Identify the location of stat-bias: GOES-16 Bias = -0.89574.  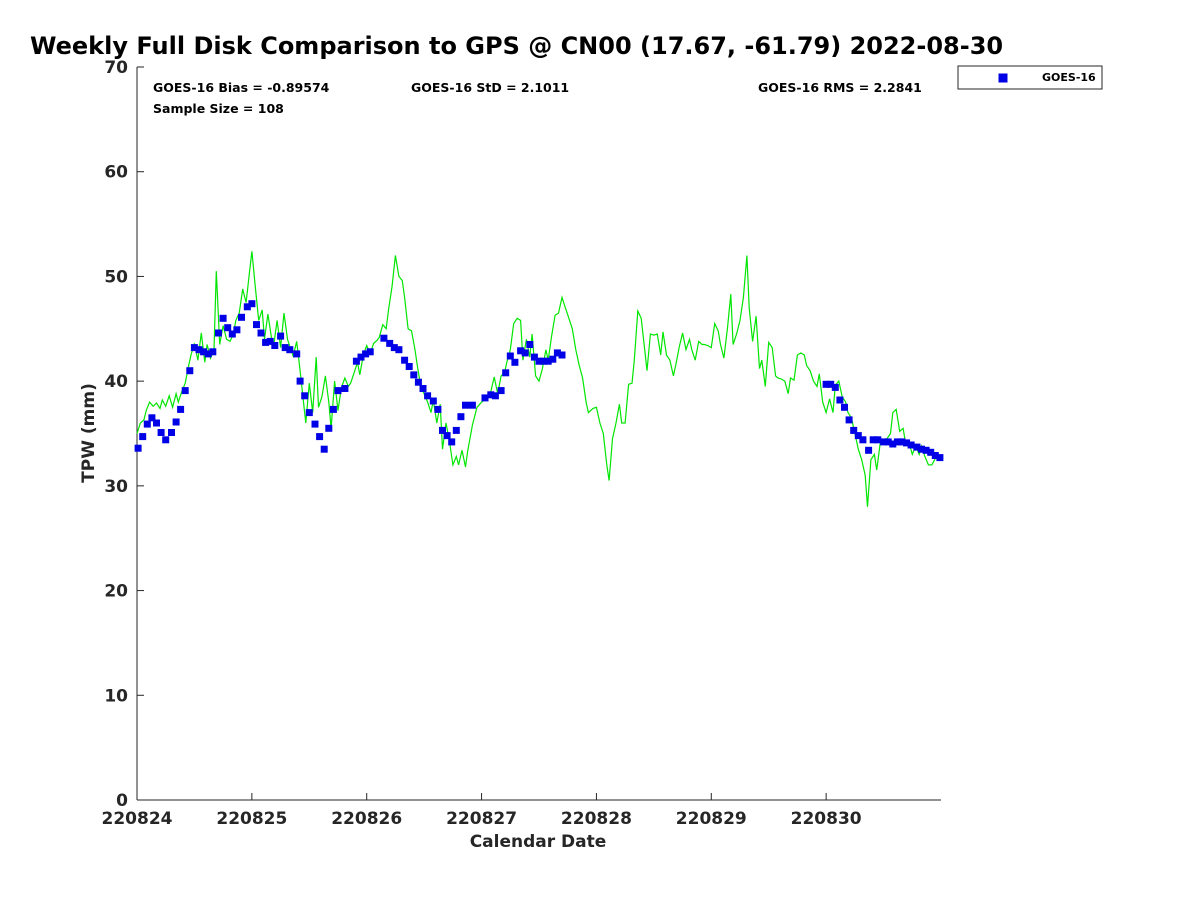
(241, 87).